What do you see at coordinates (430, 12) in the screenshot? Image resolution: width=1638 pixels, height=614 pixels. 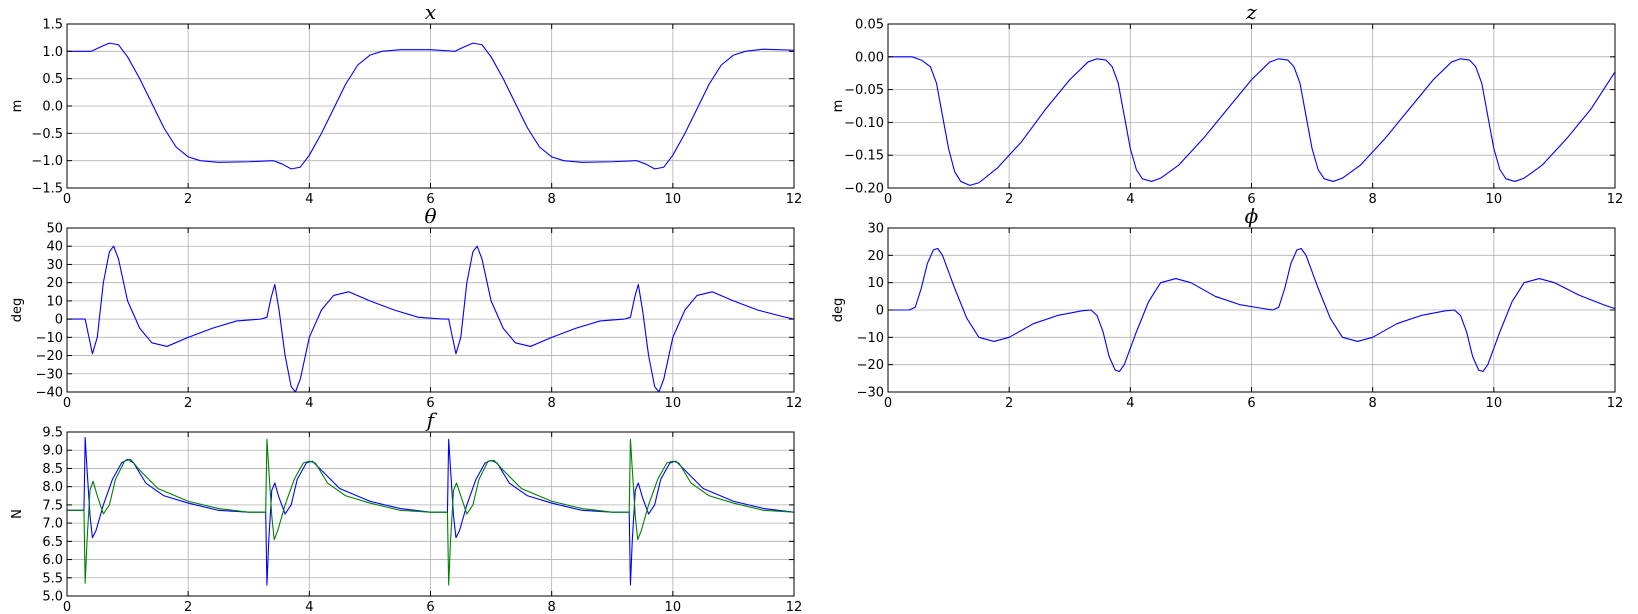 I see `subplot-title: x` at bounding box center [430, 12].